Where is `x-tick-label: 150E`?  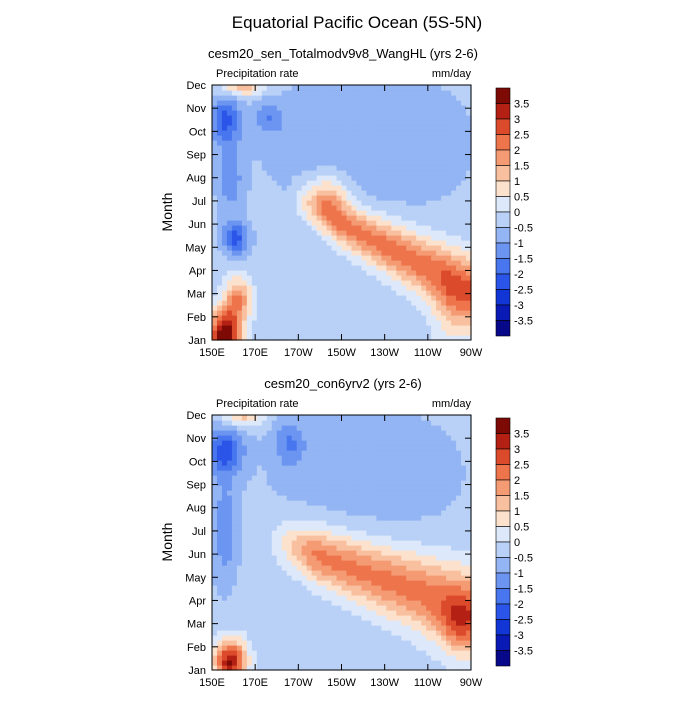
x-tick-label: 150E is located at coordinates (212, 353).